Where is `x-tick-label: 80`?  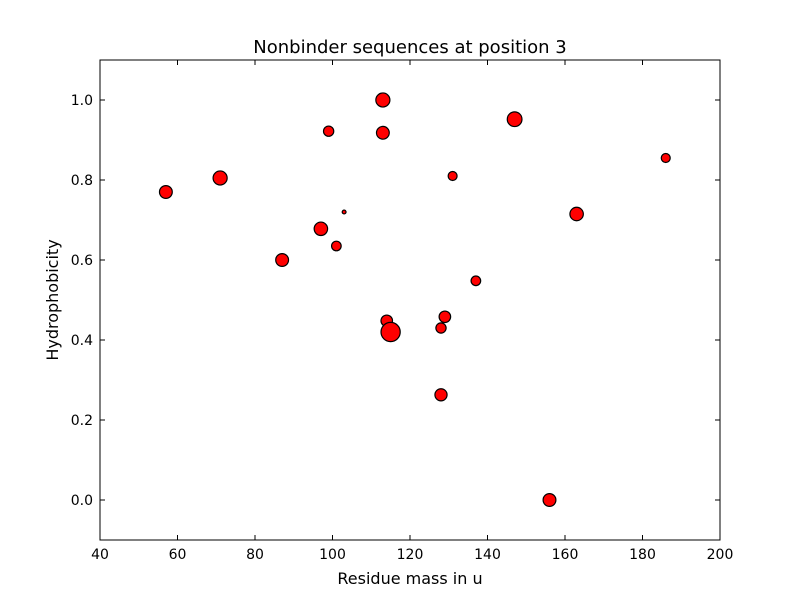
x-tick-label: 80 is located at coordinates (255, 555).